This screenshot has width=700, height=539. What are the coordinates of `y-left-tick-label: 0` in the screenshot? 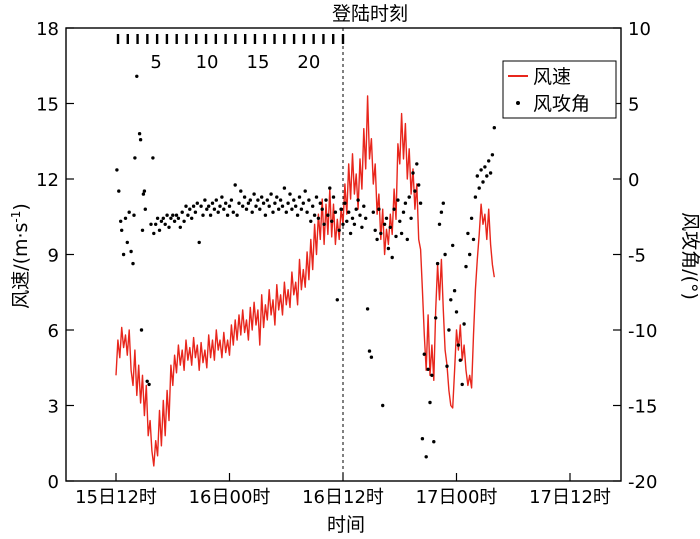 It's located at (53, 482).